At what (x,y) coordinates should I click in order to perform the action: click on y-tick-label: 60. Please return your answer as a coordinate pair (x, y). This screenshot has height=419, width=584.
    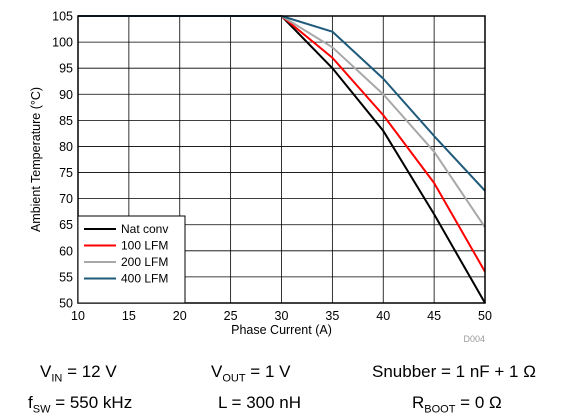
    Looking at the image, I should click on (66, 251).